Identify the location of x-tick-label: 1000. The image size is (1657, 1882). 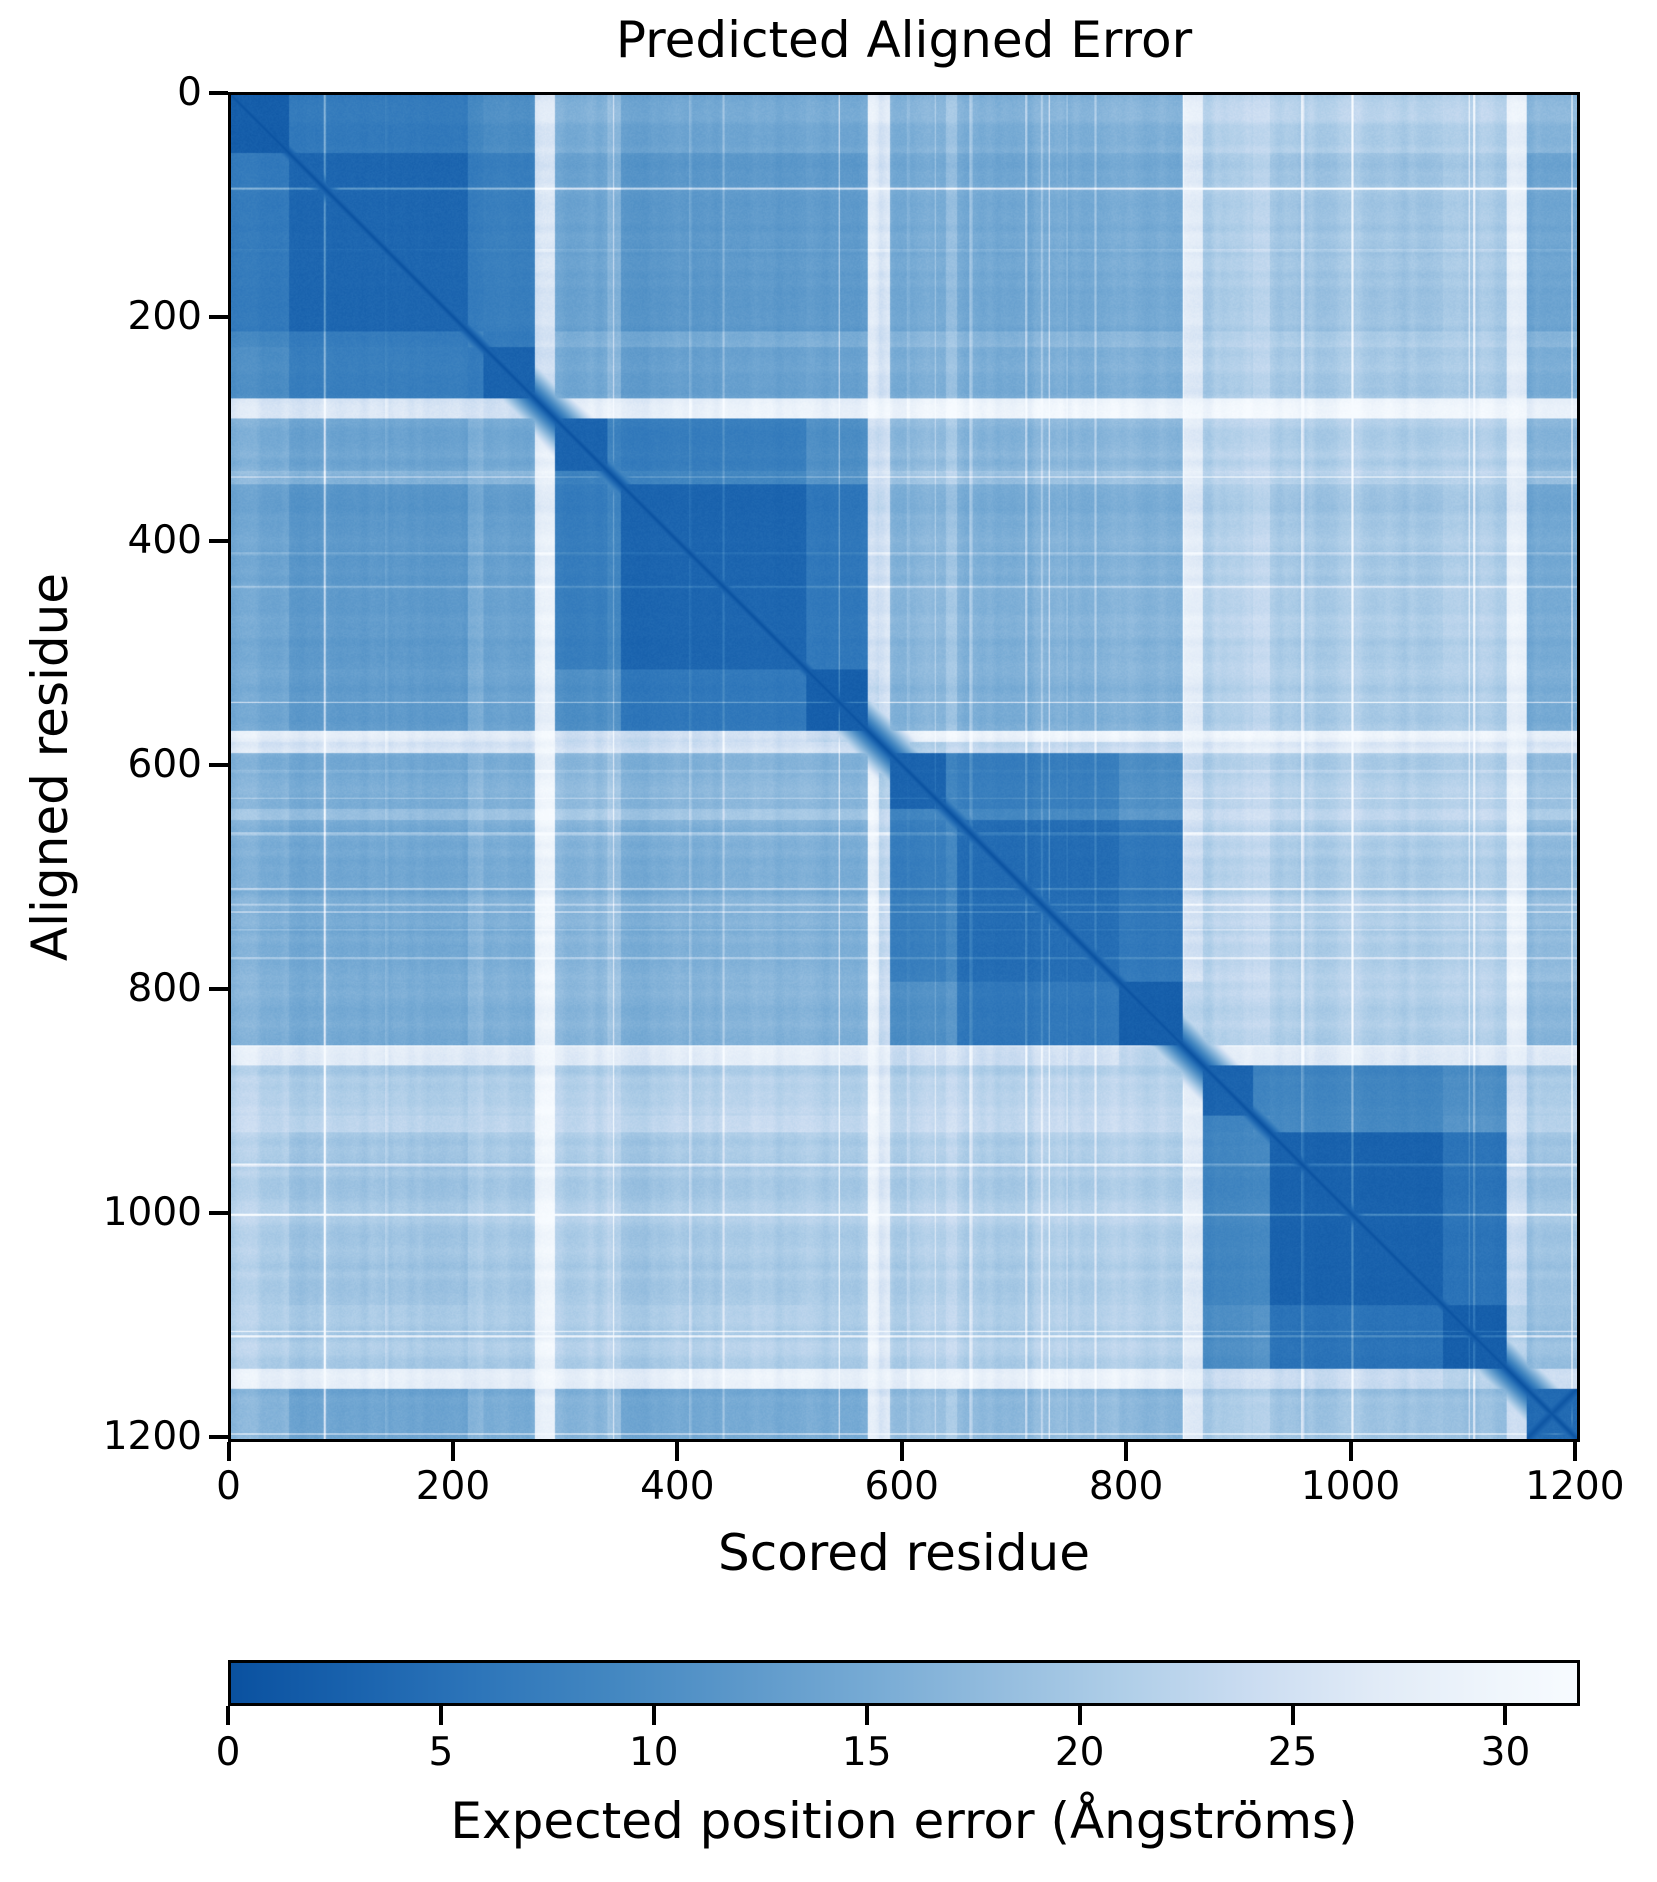
(1350, 1486).